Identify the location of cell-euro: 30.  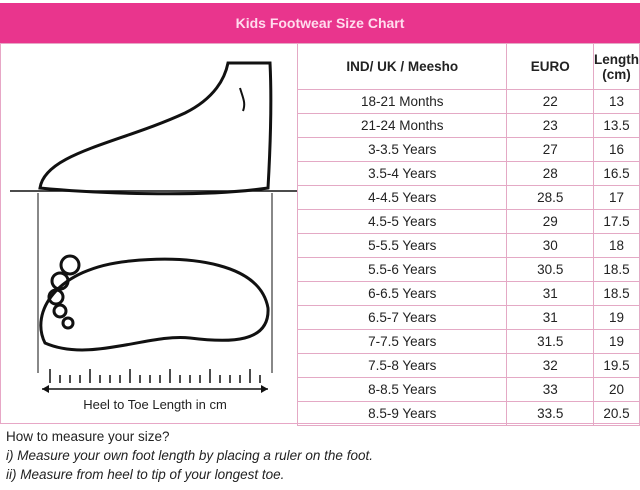
(550, 245).